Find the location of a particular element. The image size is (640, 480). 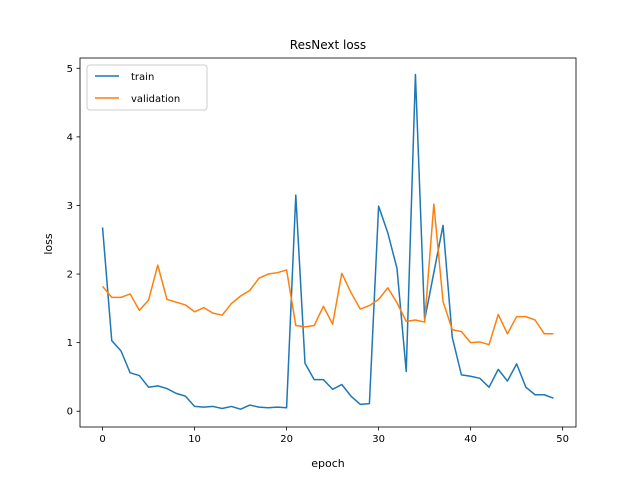

x-tick-label: 10 is located at coordinates (194, 439).